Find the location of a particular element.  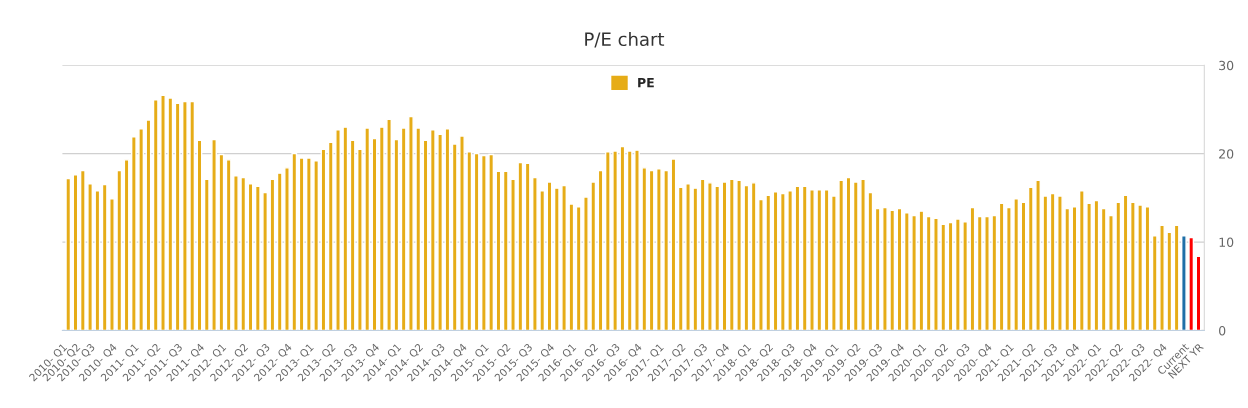

bar is located at coordinates (68, 254).